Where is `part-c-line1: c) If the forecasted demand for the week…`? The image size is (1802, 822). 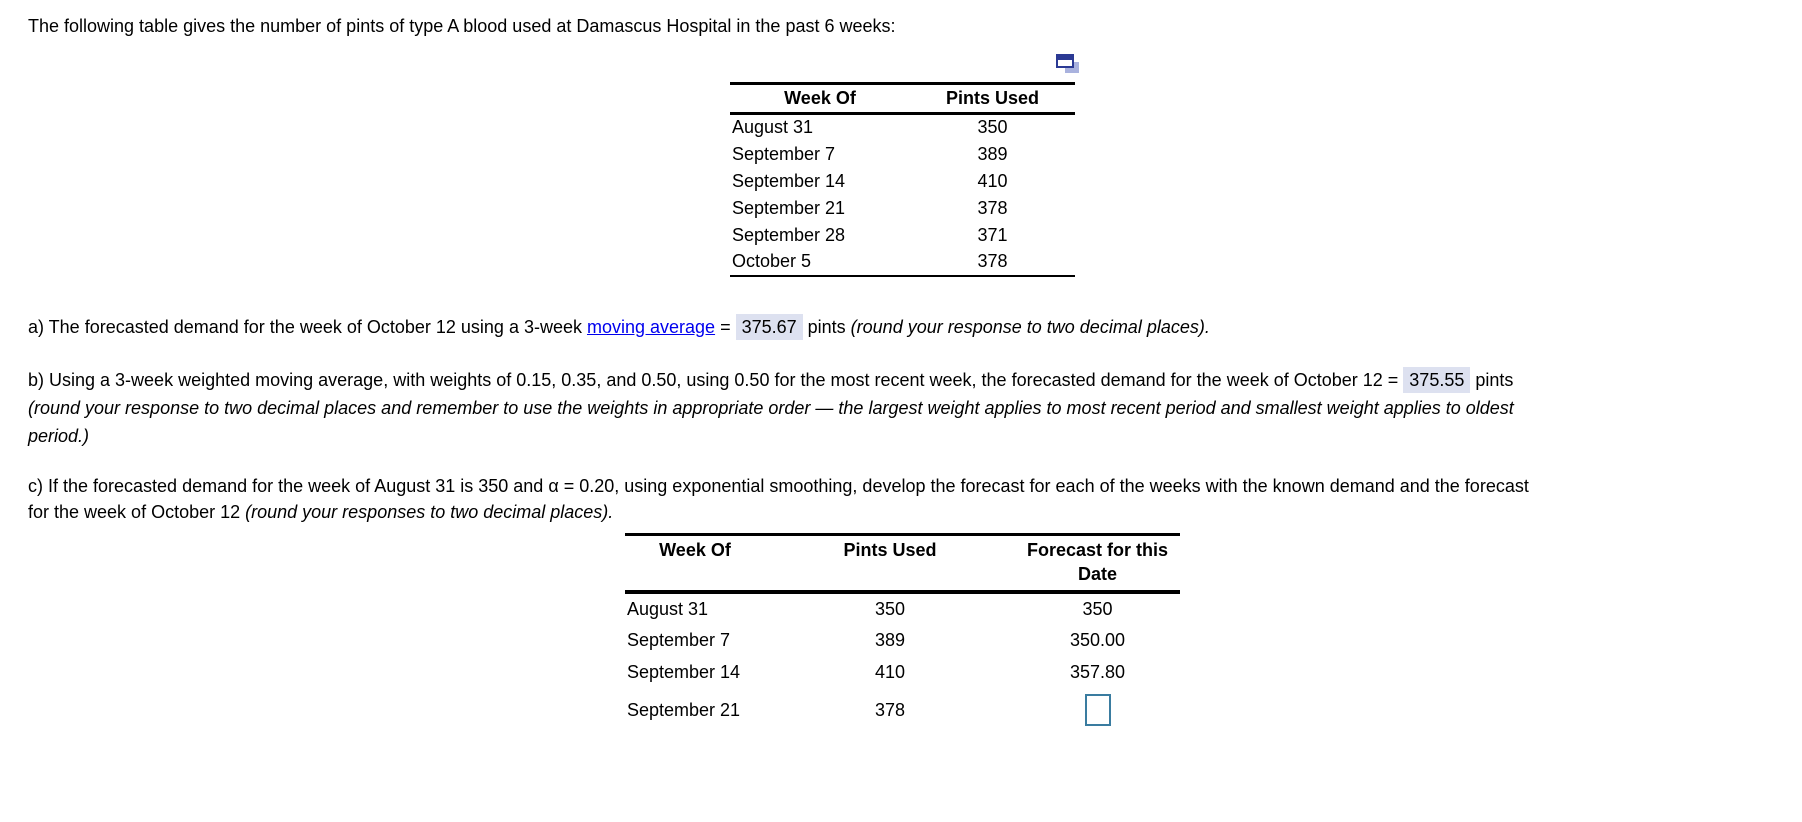
part-c-line1: c) If the forecasted demand for the week… is located at coordinates (778, 486).